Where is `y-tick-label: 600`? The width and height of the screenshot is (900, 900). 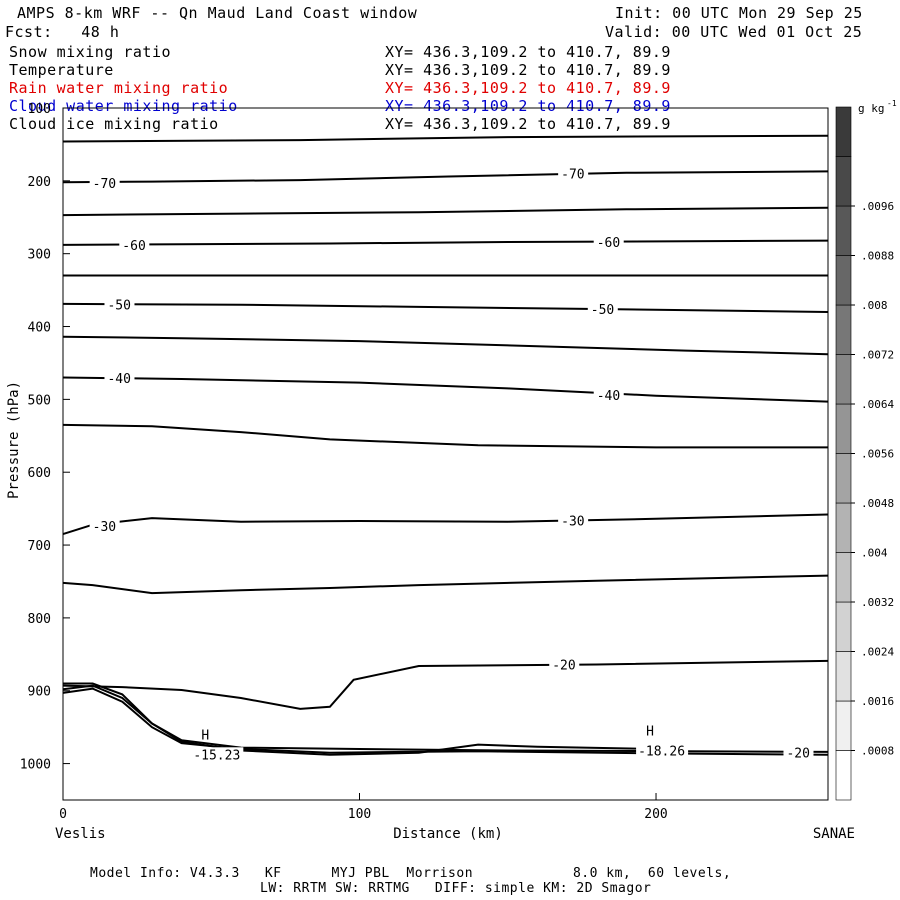
y-tick-label: 600 is located at coordinates (39, 473).